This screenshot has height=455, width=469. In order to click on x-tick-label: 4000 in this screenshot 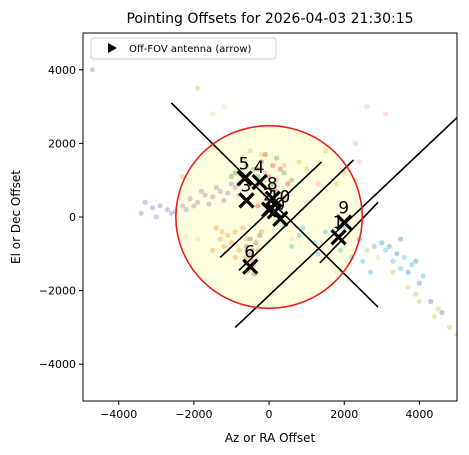, I will do `click(419, 414)`.